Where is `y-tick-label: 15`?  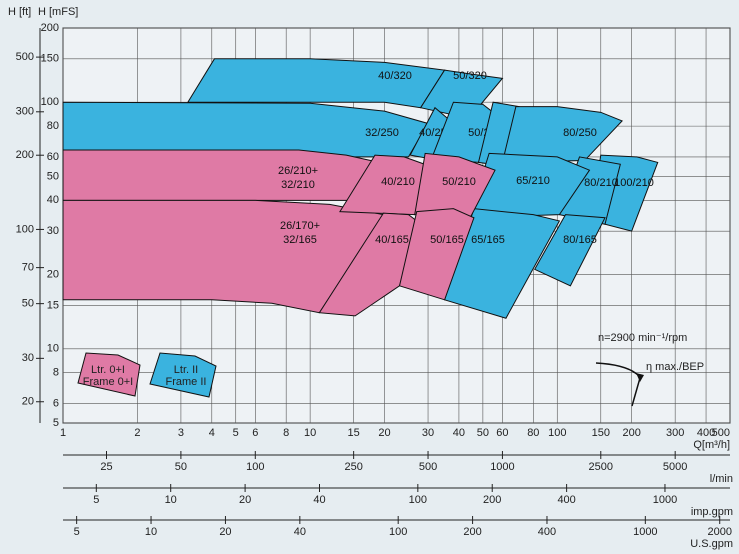
y-tick-label: 15 is located at coordinates (53, 305).